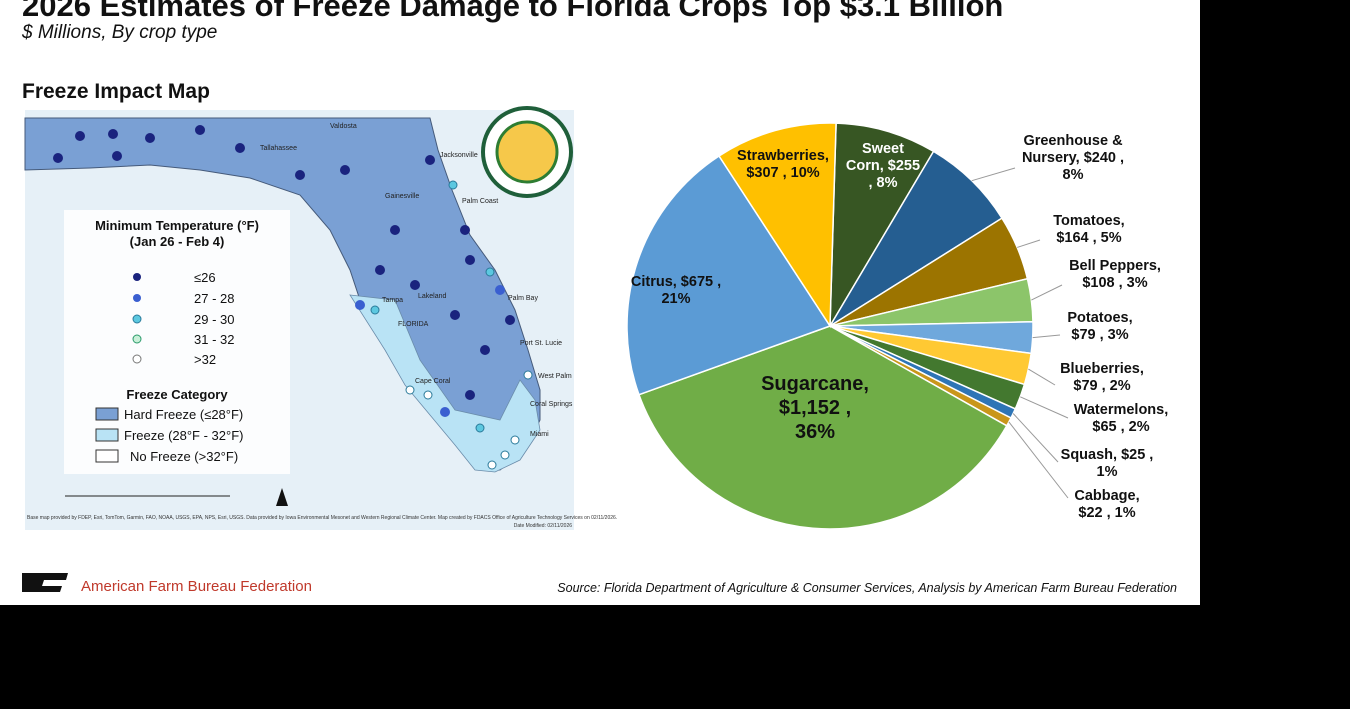  I want to click on legend-item: Freeze (28°F - 32°F), so click(183, 435).